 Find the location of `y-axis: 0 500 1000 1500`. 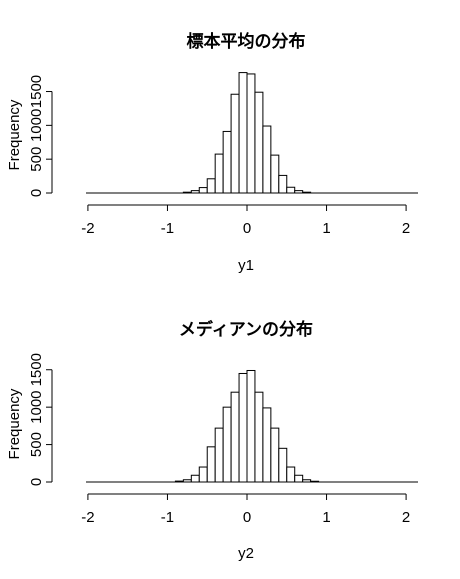

y-axis: 0 500 1000 1500 is located at coordinates (40, 419).